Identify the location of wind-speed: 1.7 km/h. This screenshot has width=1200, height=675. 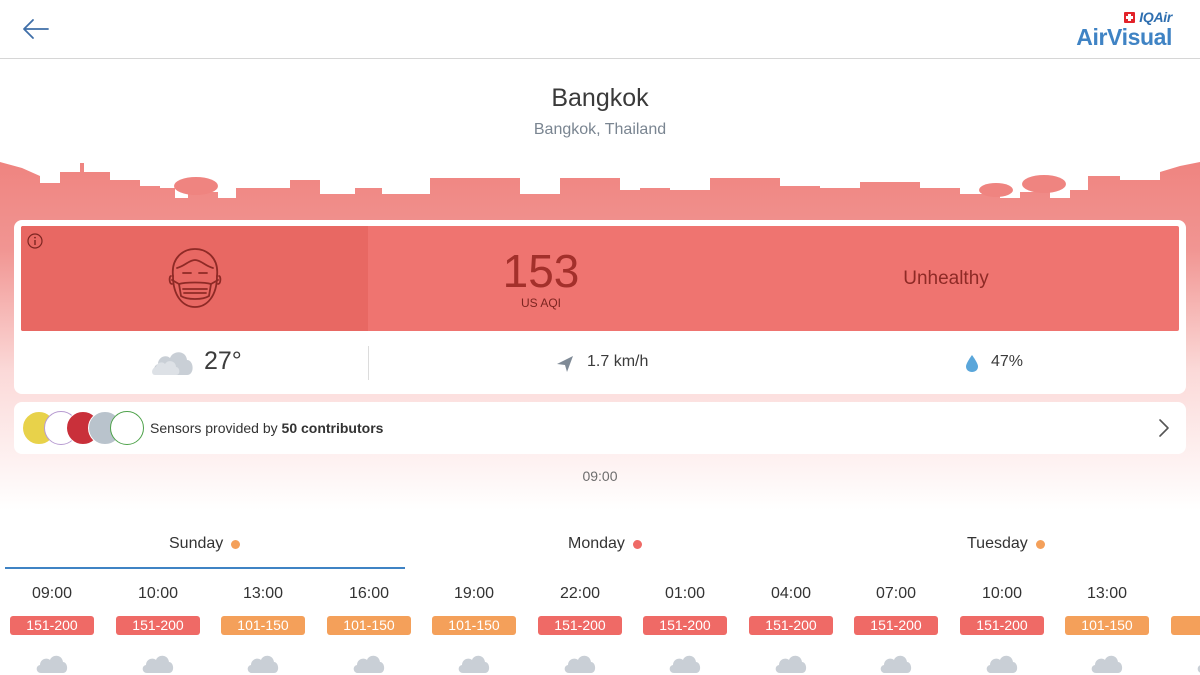
(618, 361).